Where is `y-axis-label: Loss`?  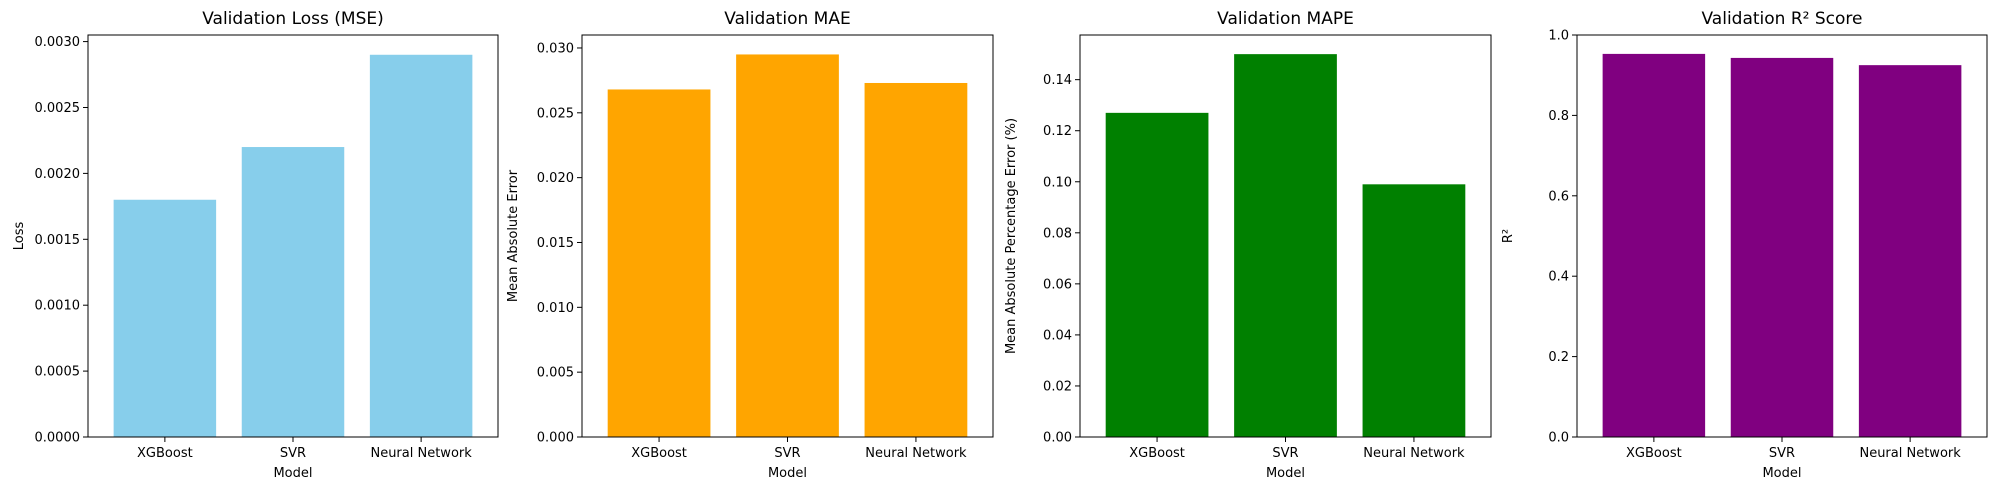 y-axis-label: Loss is located at coordinates (19, 236).